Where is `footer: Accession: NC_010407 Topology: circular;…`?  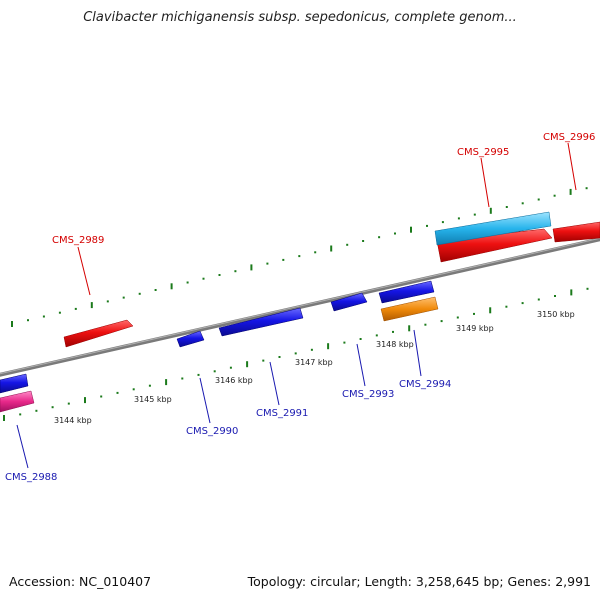
footer: Accession: NC_010407 Topology: circular;… is located at coordinates (300, 584).